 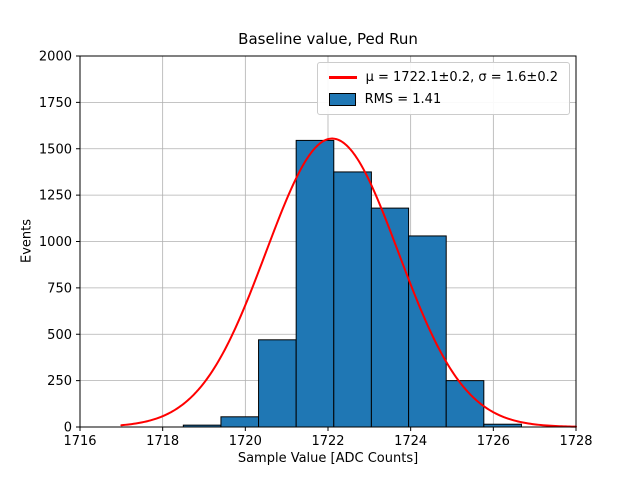 What do you see at coordinates (342, 99) in the screenshot?
I see `histogram-patch-swatch` at bounding box center [342, 99].